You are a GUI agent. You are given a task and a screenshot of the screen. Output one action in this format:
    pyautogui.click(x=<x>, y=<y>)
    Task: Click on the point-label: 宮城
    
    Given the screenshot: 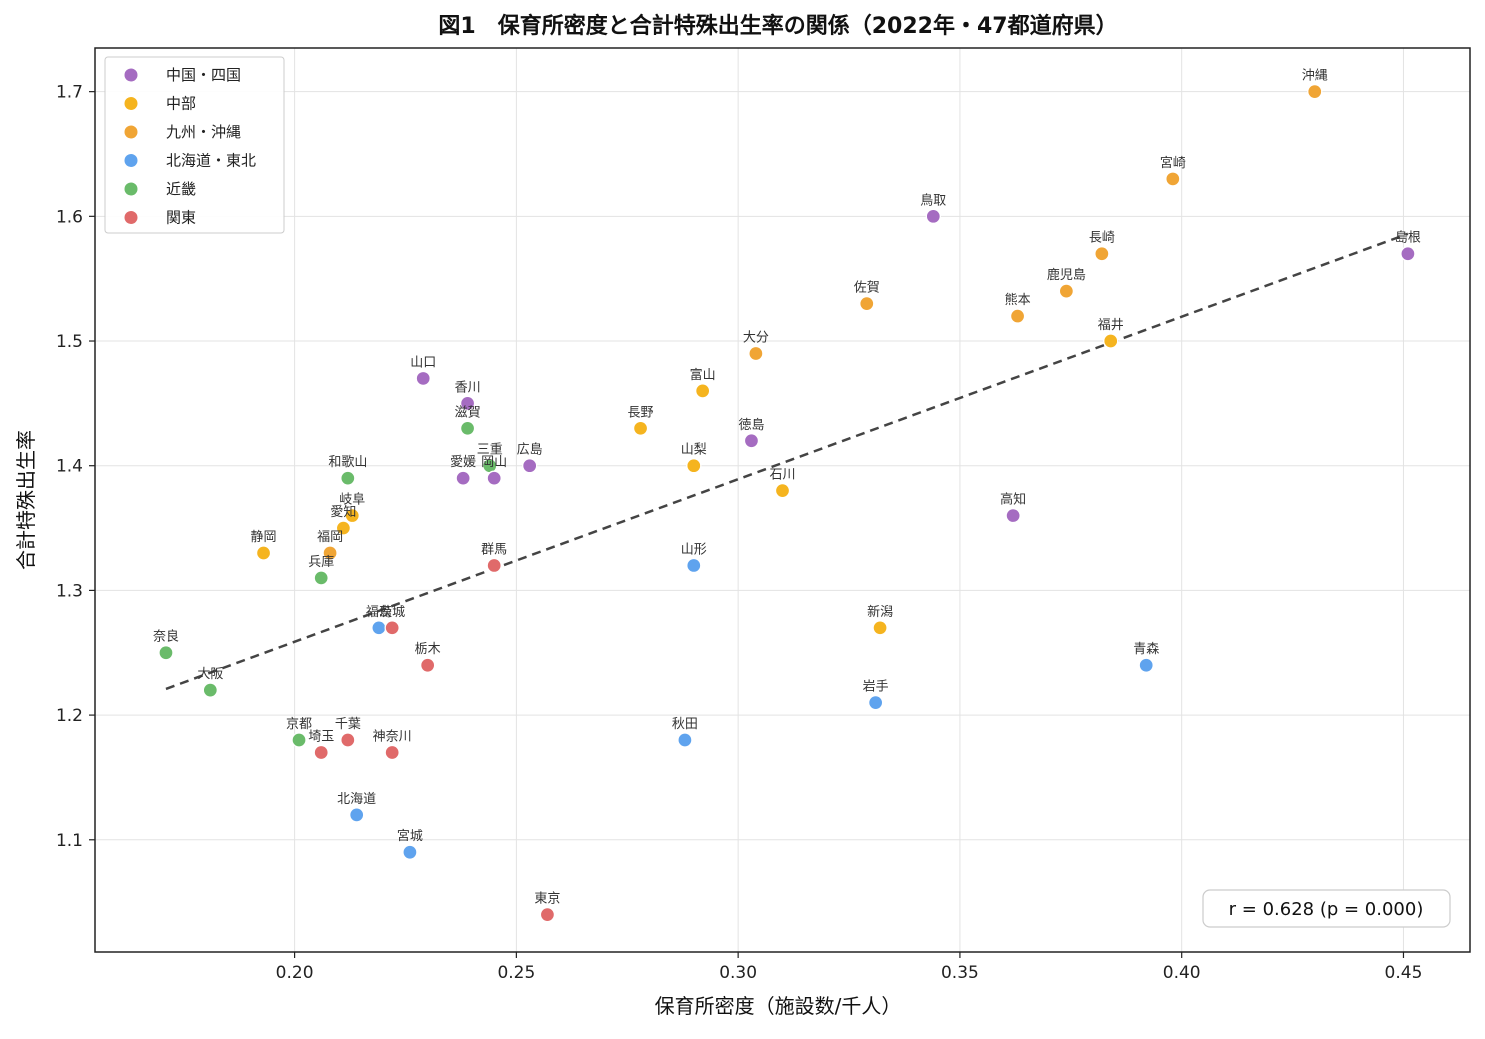 What is the action you would take?
    pyautogui.click(x=410, y=836)
    